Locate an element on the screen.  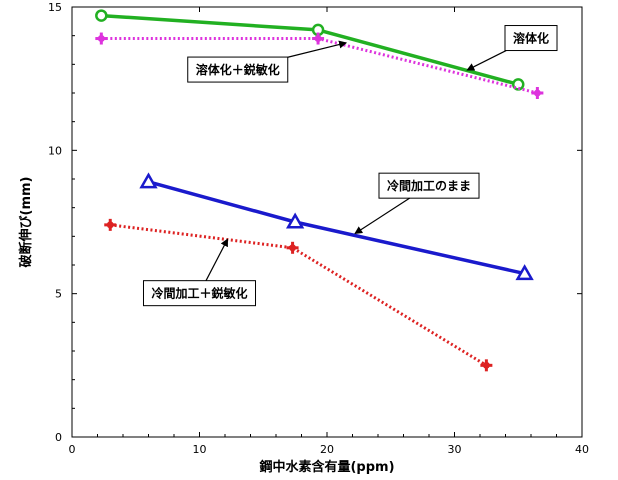
annotation-1: 溶体化 is located at coordinates (512, 48).